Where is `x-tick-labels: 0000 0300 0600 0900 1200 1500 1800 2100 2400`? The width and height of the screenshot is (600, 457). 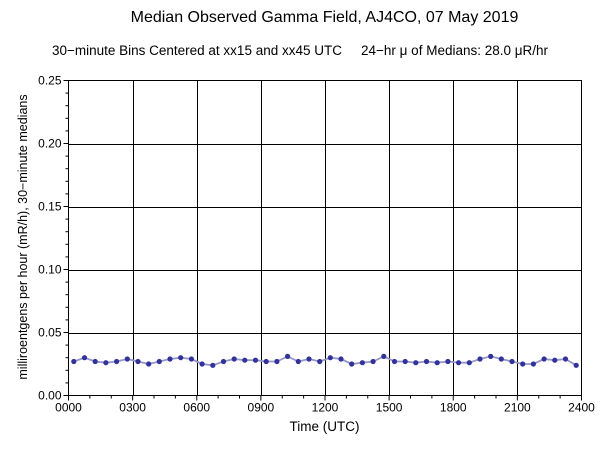
x-tick-labels: 0000 0300 0600 0900 1200 1500 1800 2100 2400 is located at coordinates (325, 408).